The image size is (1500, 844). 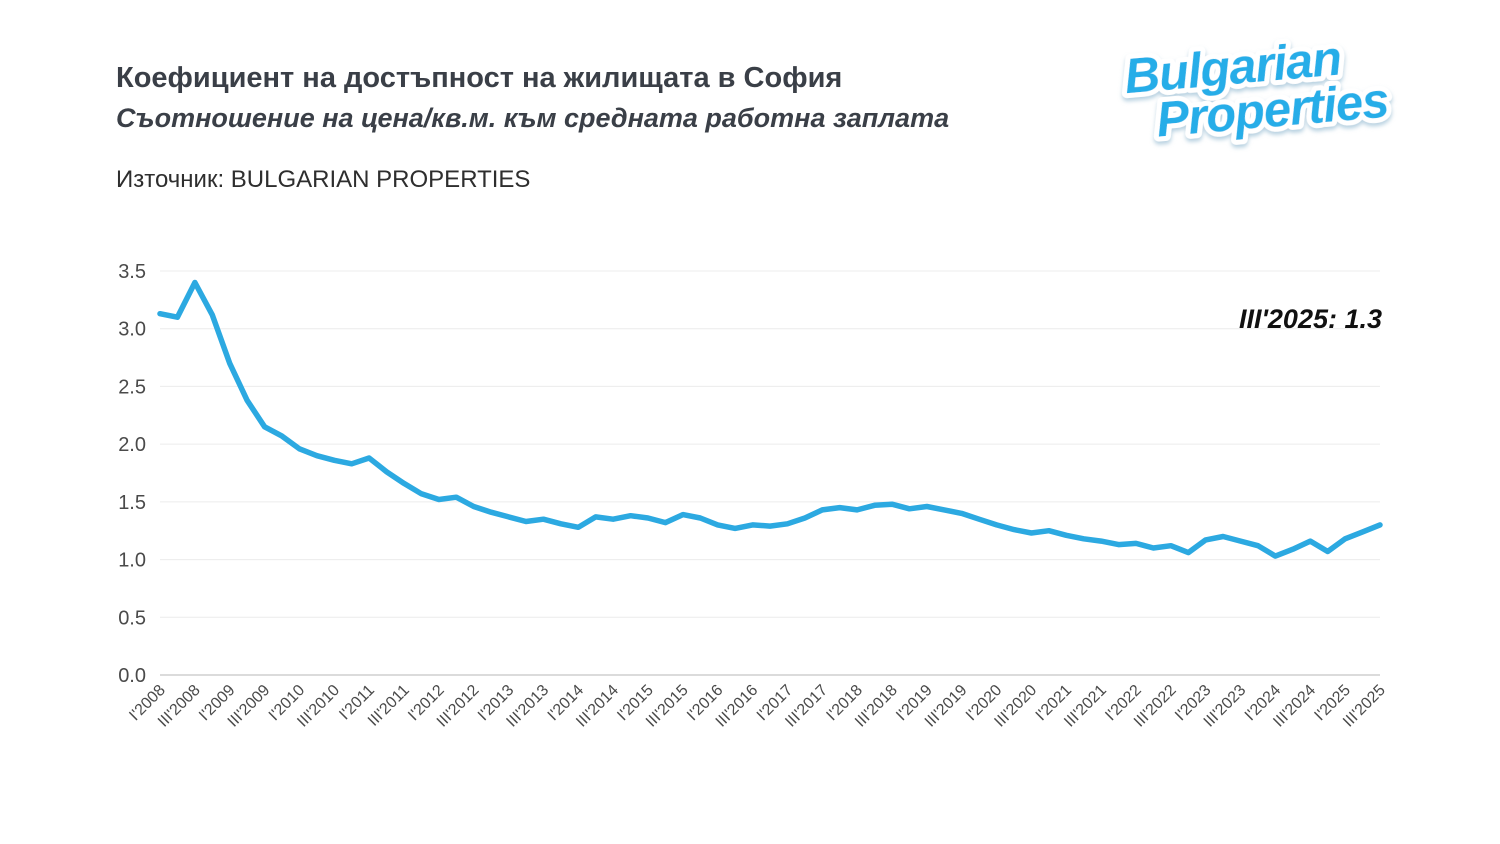 I want to click on y-tick-label: 2.5, so click(x=132, y=387).